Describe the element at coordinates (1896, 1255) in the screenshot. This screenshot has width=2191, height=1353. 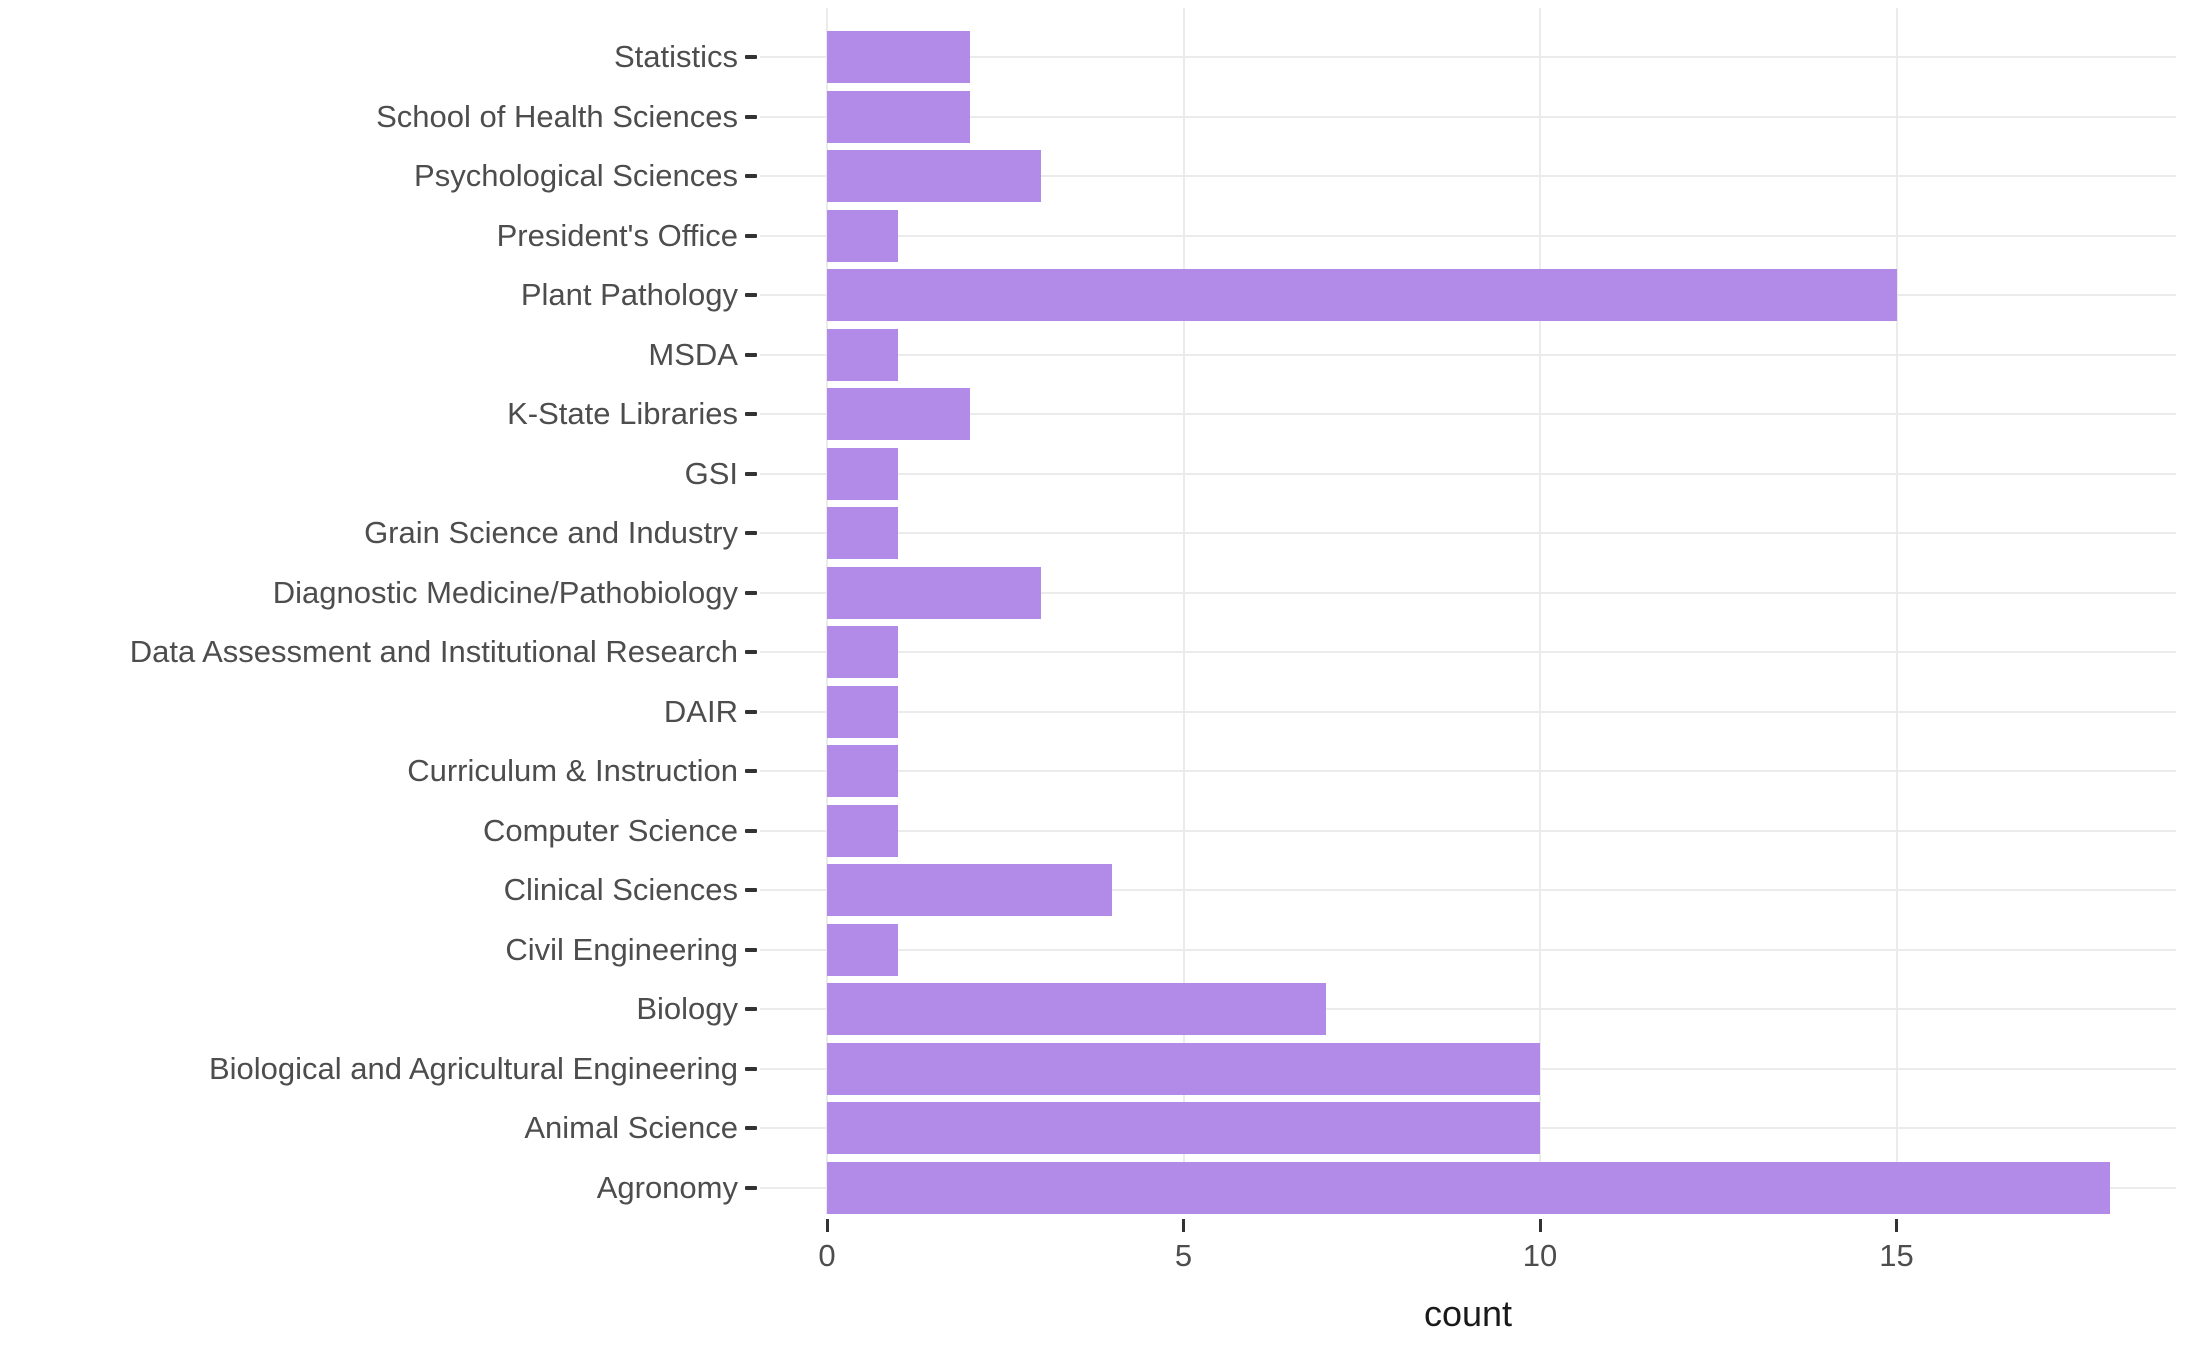
I see `x-axis-tick-label: 15` at that location.